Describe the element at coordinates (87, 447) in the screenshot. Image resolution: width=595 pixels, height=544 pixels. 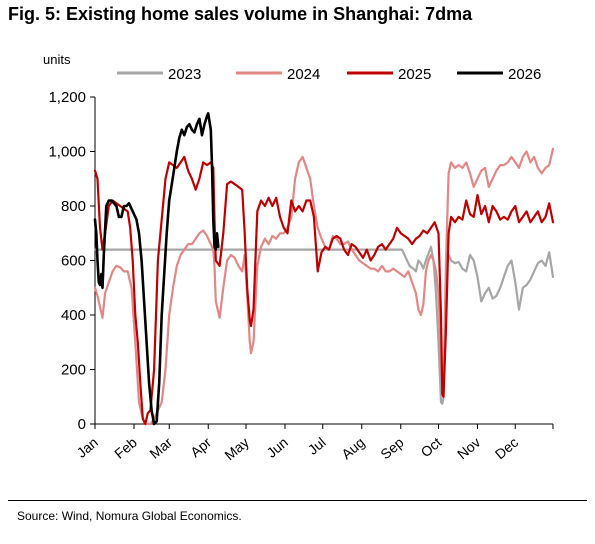
I see `x-tick-label: Jan` at that location.